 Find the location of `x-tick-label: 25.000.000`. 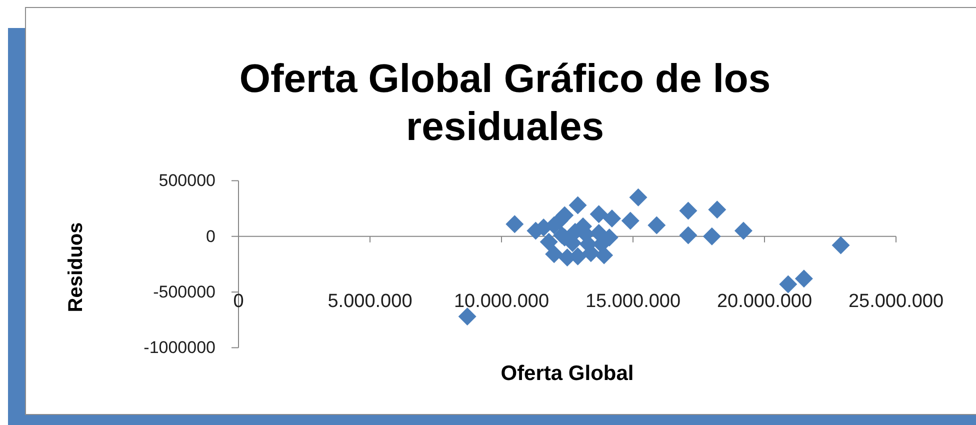

x-tick-label: 25.000.000 is located at coordinates (896, 301).